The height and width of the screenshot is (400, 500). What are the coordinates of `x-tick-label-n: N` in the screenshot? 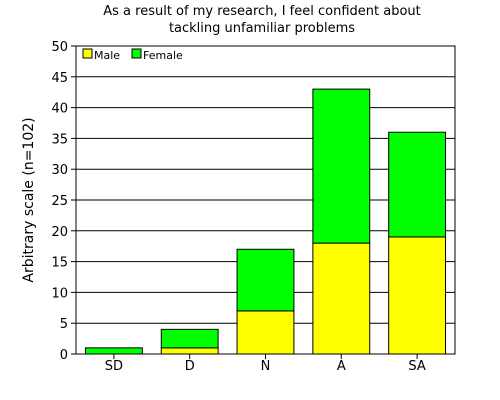 It's located at (266, 366).